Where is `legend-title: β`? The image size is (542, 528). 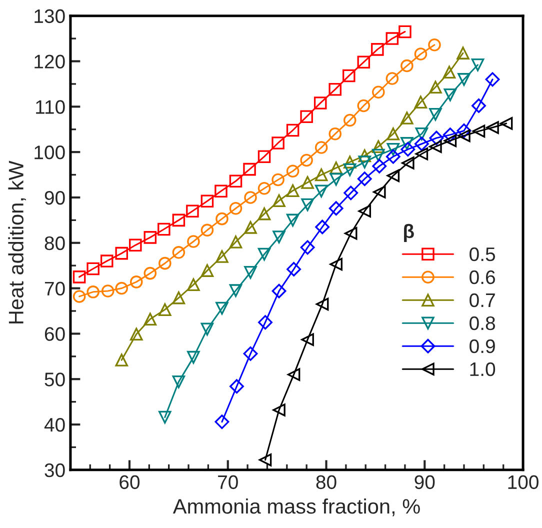 legend-title: β is located at coordinates (409, 233).